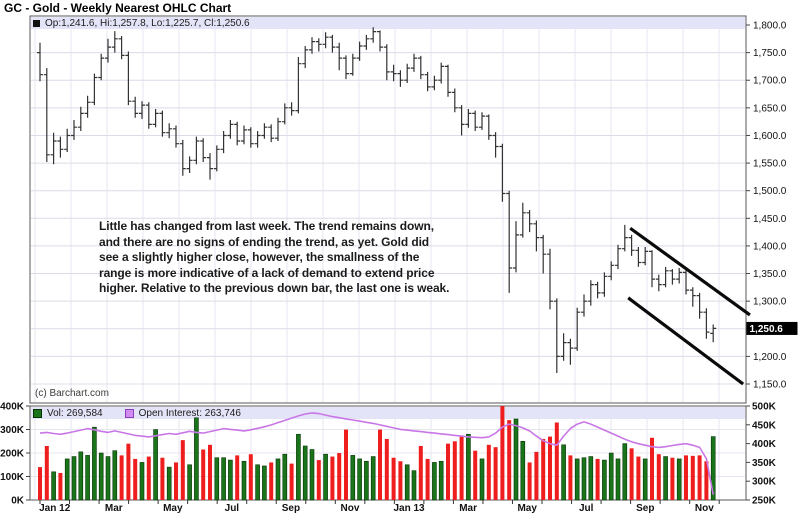 This screenshot has height=513, width=800. I want to click on last-price-marker: 1,250.6, so click(772, 328).